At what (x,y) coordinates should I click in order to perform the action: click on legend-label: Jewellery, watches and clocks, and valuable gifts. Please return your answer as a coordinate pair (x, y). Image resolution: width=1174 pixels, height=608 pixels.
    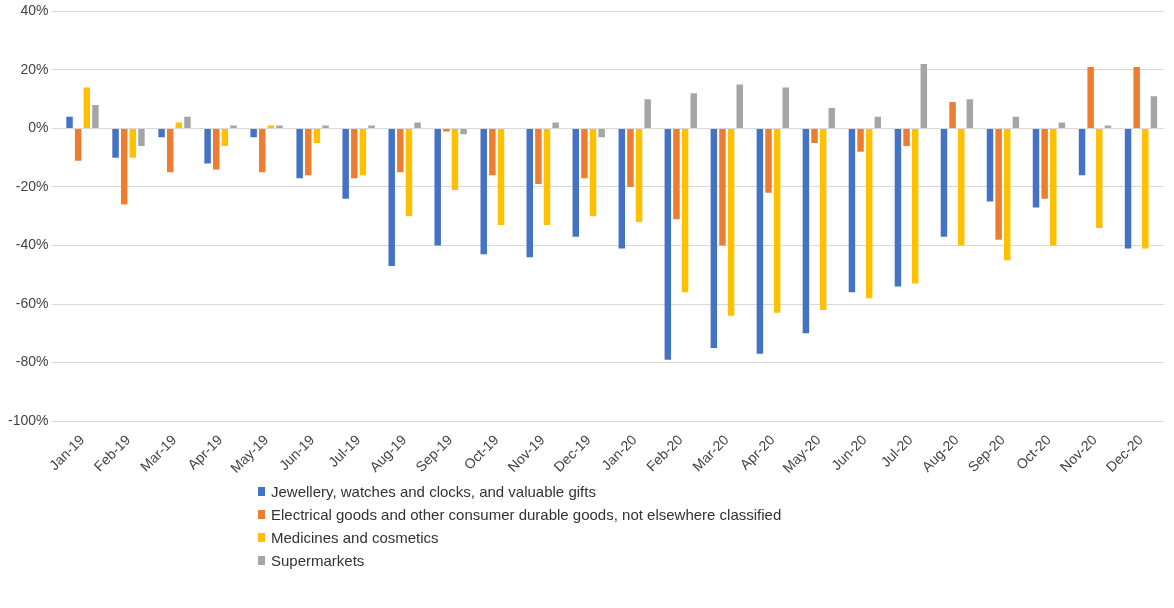
    Looking at the image, I should click on (433, 491).